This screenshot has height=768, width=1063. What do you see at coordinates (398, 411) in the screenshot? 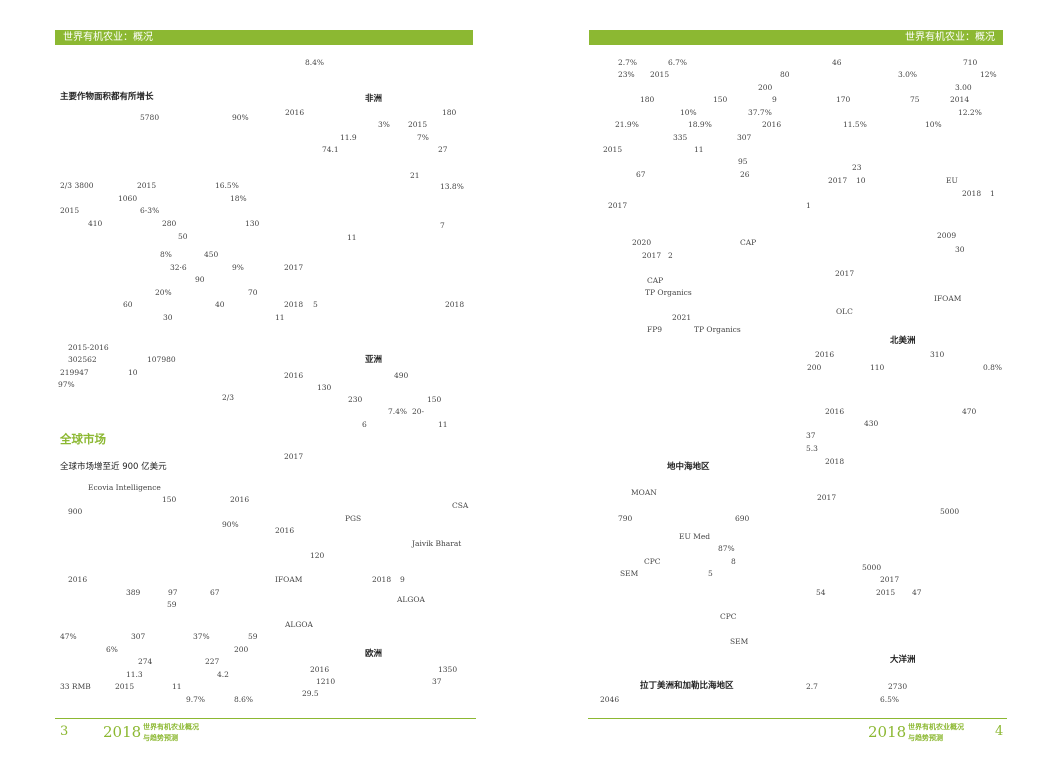
I see `text-fragment: 7.4%` at bounding box center [398, 411].